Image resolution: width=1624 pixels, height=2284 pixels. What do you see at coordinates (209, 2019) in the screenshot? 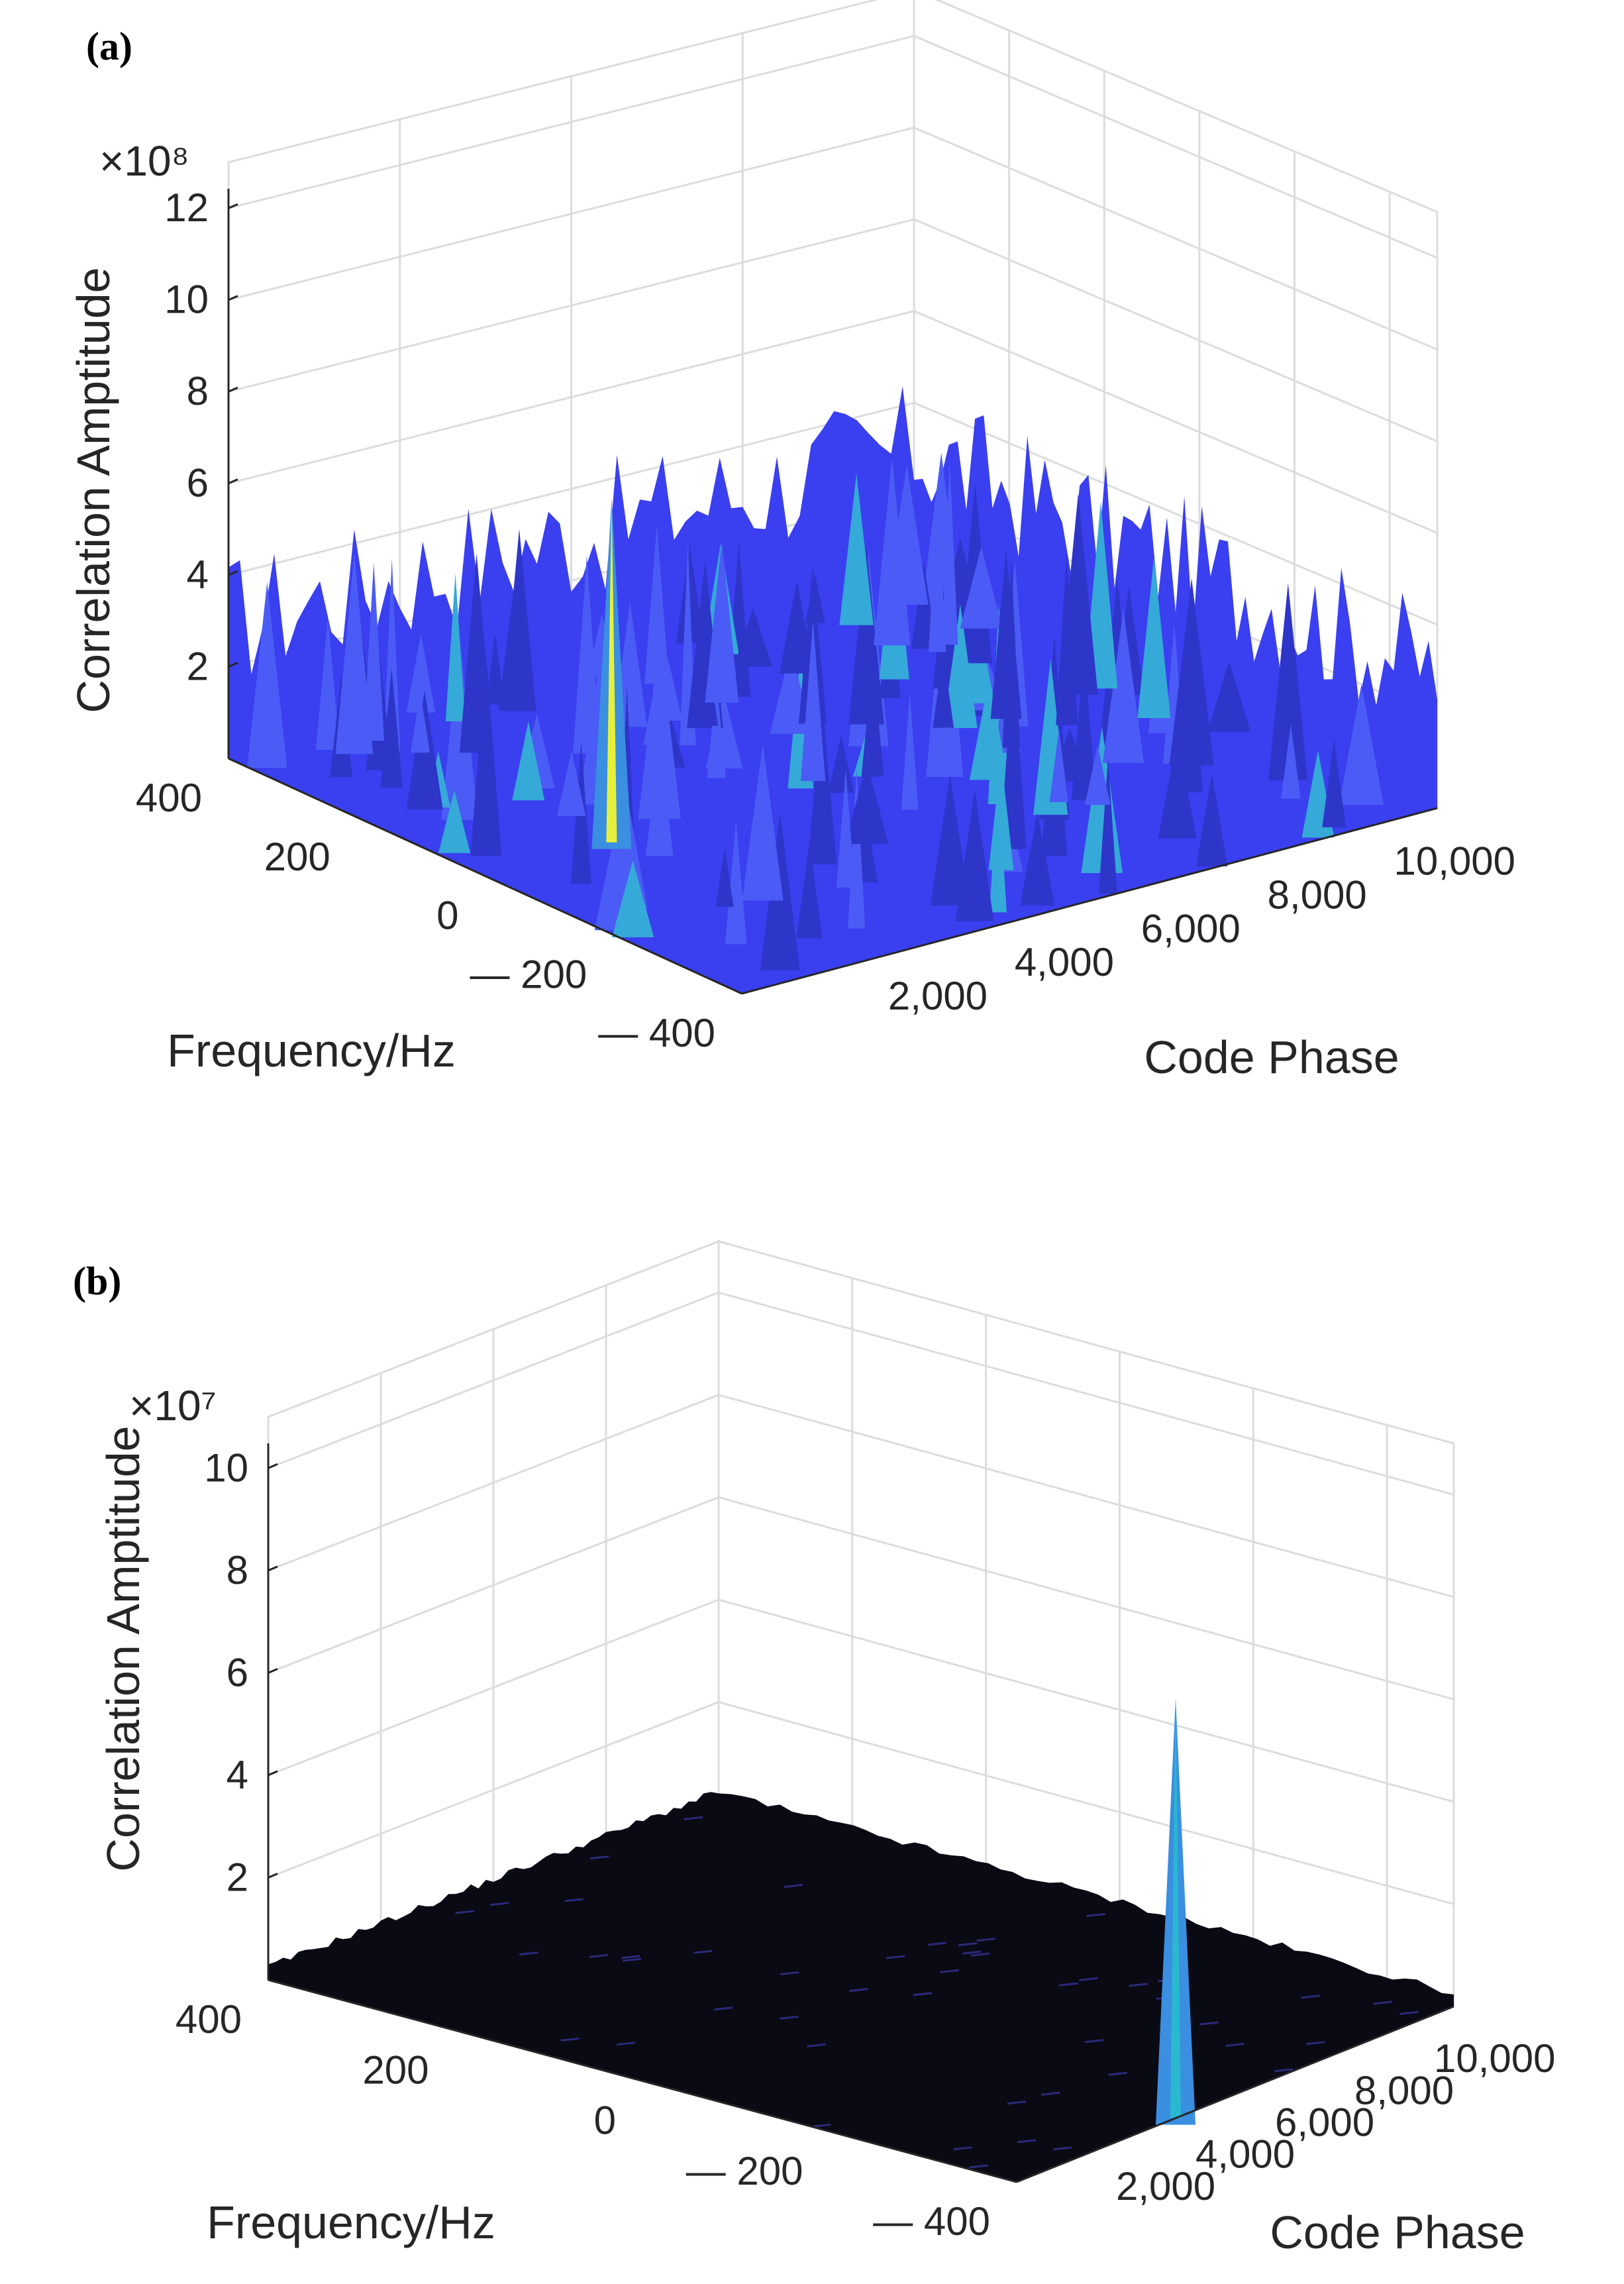
I see `freq-tick-label: 400` at bounding box center [209, 2019].